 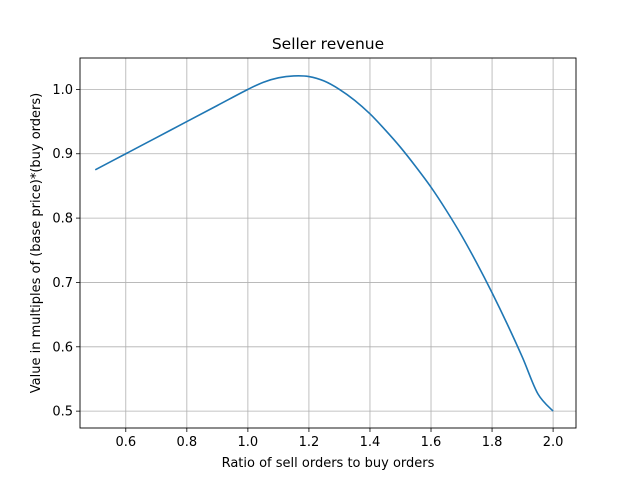 What do you see at coordinates (370, 442) in the screenshot?
I see `x-tick-label: 1.4` at bounding box center [370, 442].